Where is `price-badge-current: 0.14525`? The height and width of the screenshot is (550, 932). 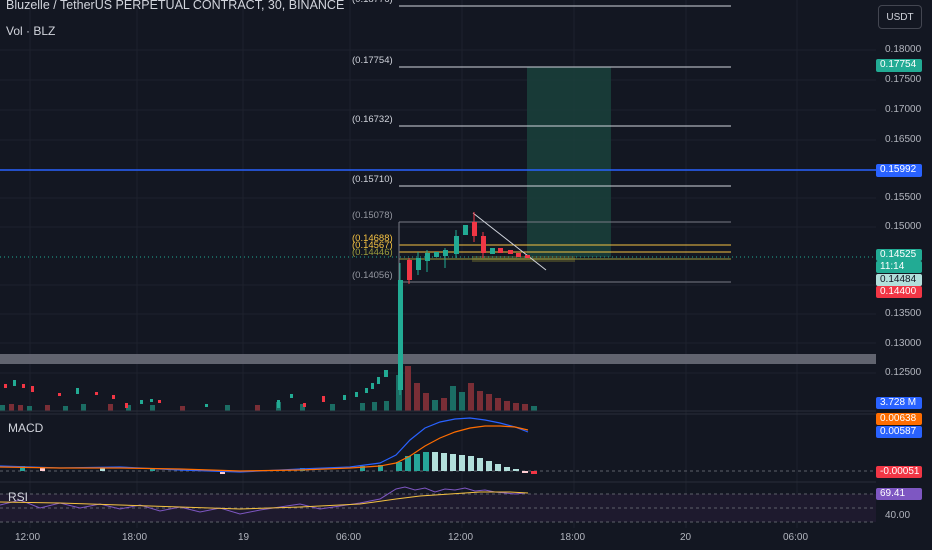 price-badge-current: 0.14525 is located at coordinates (899, 255).